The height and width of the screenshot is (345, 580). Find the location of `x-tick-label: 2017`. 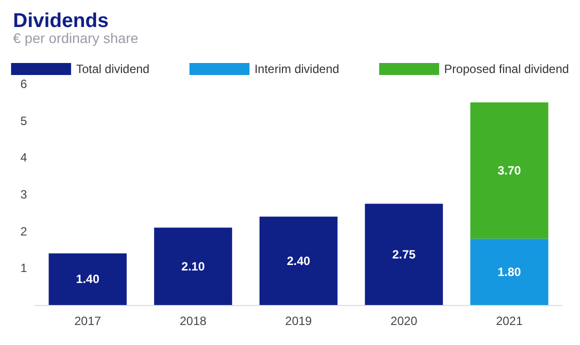

x-tick-label: 2017 is located at coordinates (88, 321).